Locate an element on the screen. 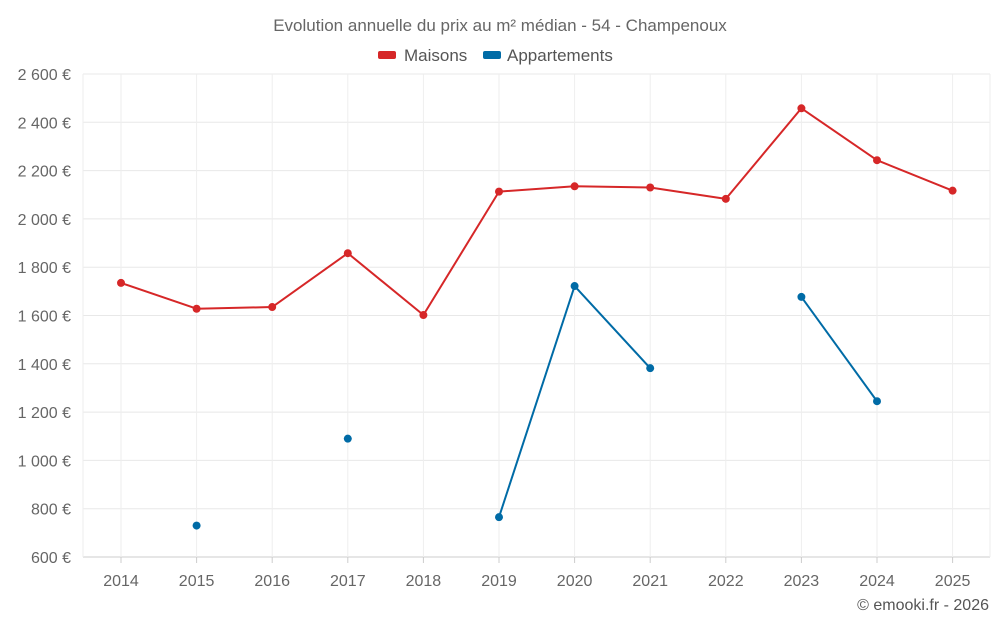 The image size is (1000, 625). y-tick-label: 1 000 € is located at coordinates (44, 461).